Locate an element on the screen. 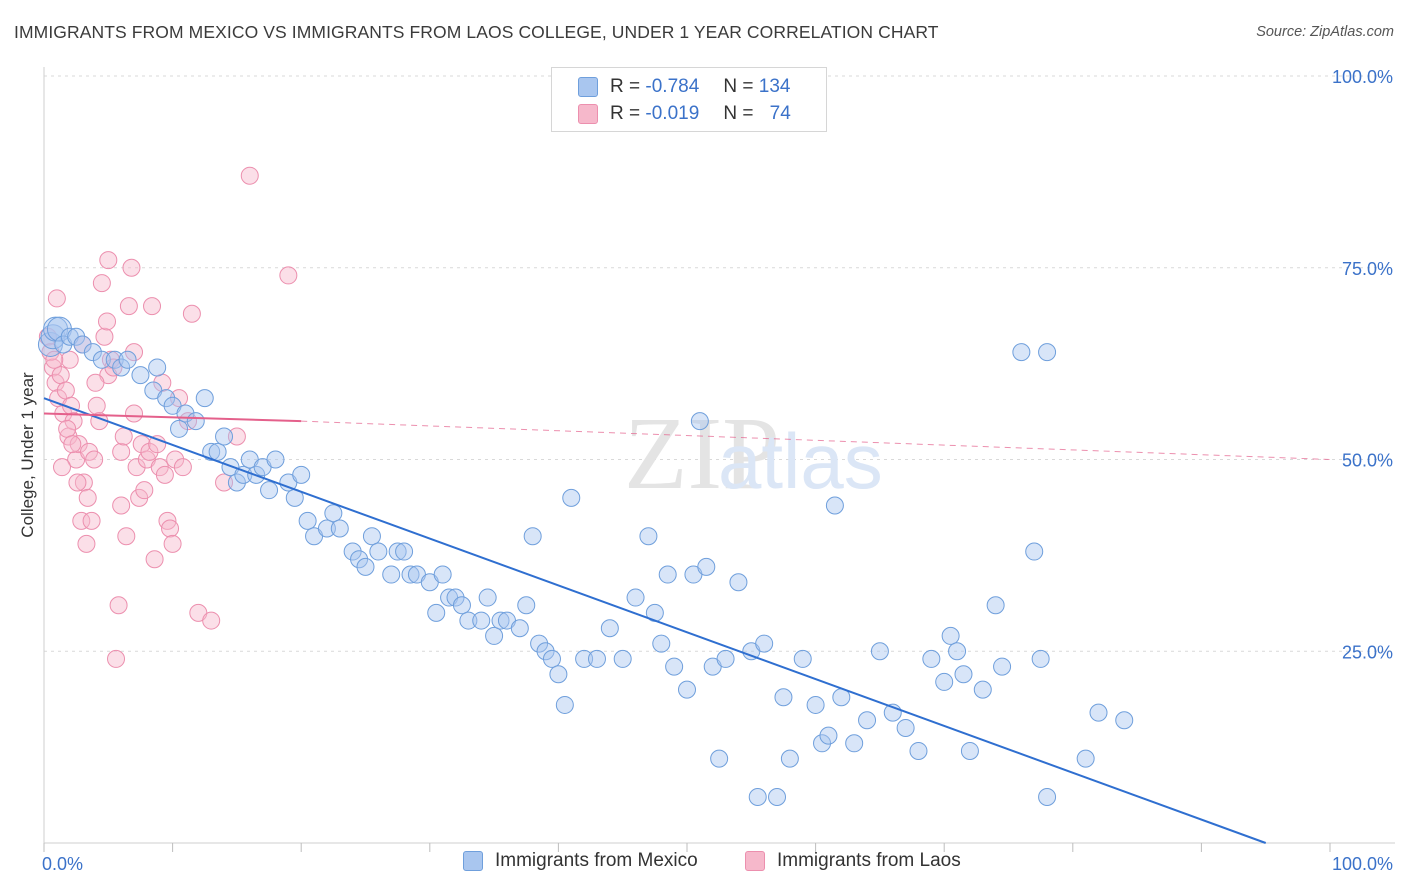  bottom-swatch-mexico is located at coordinates (473, 861).